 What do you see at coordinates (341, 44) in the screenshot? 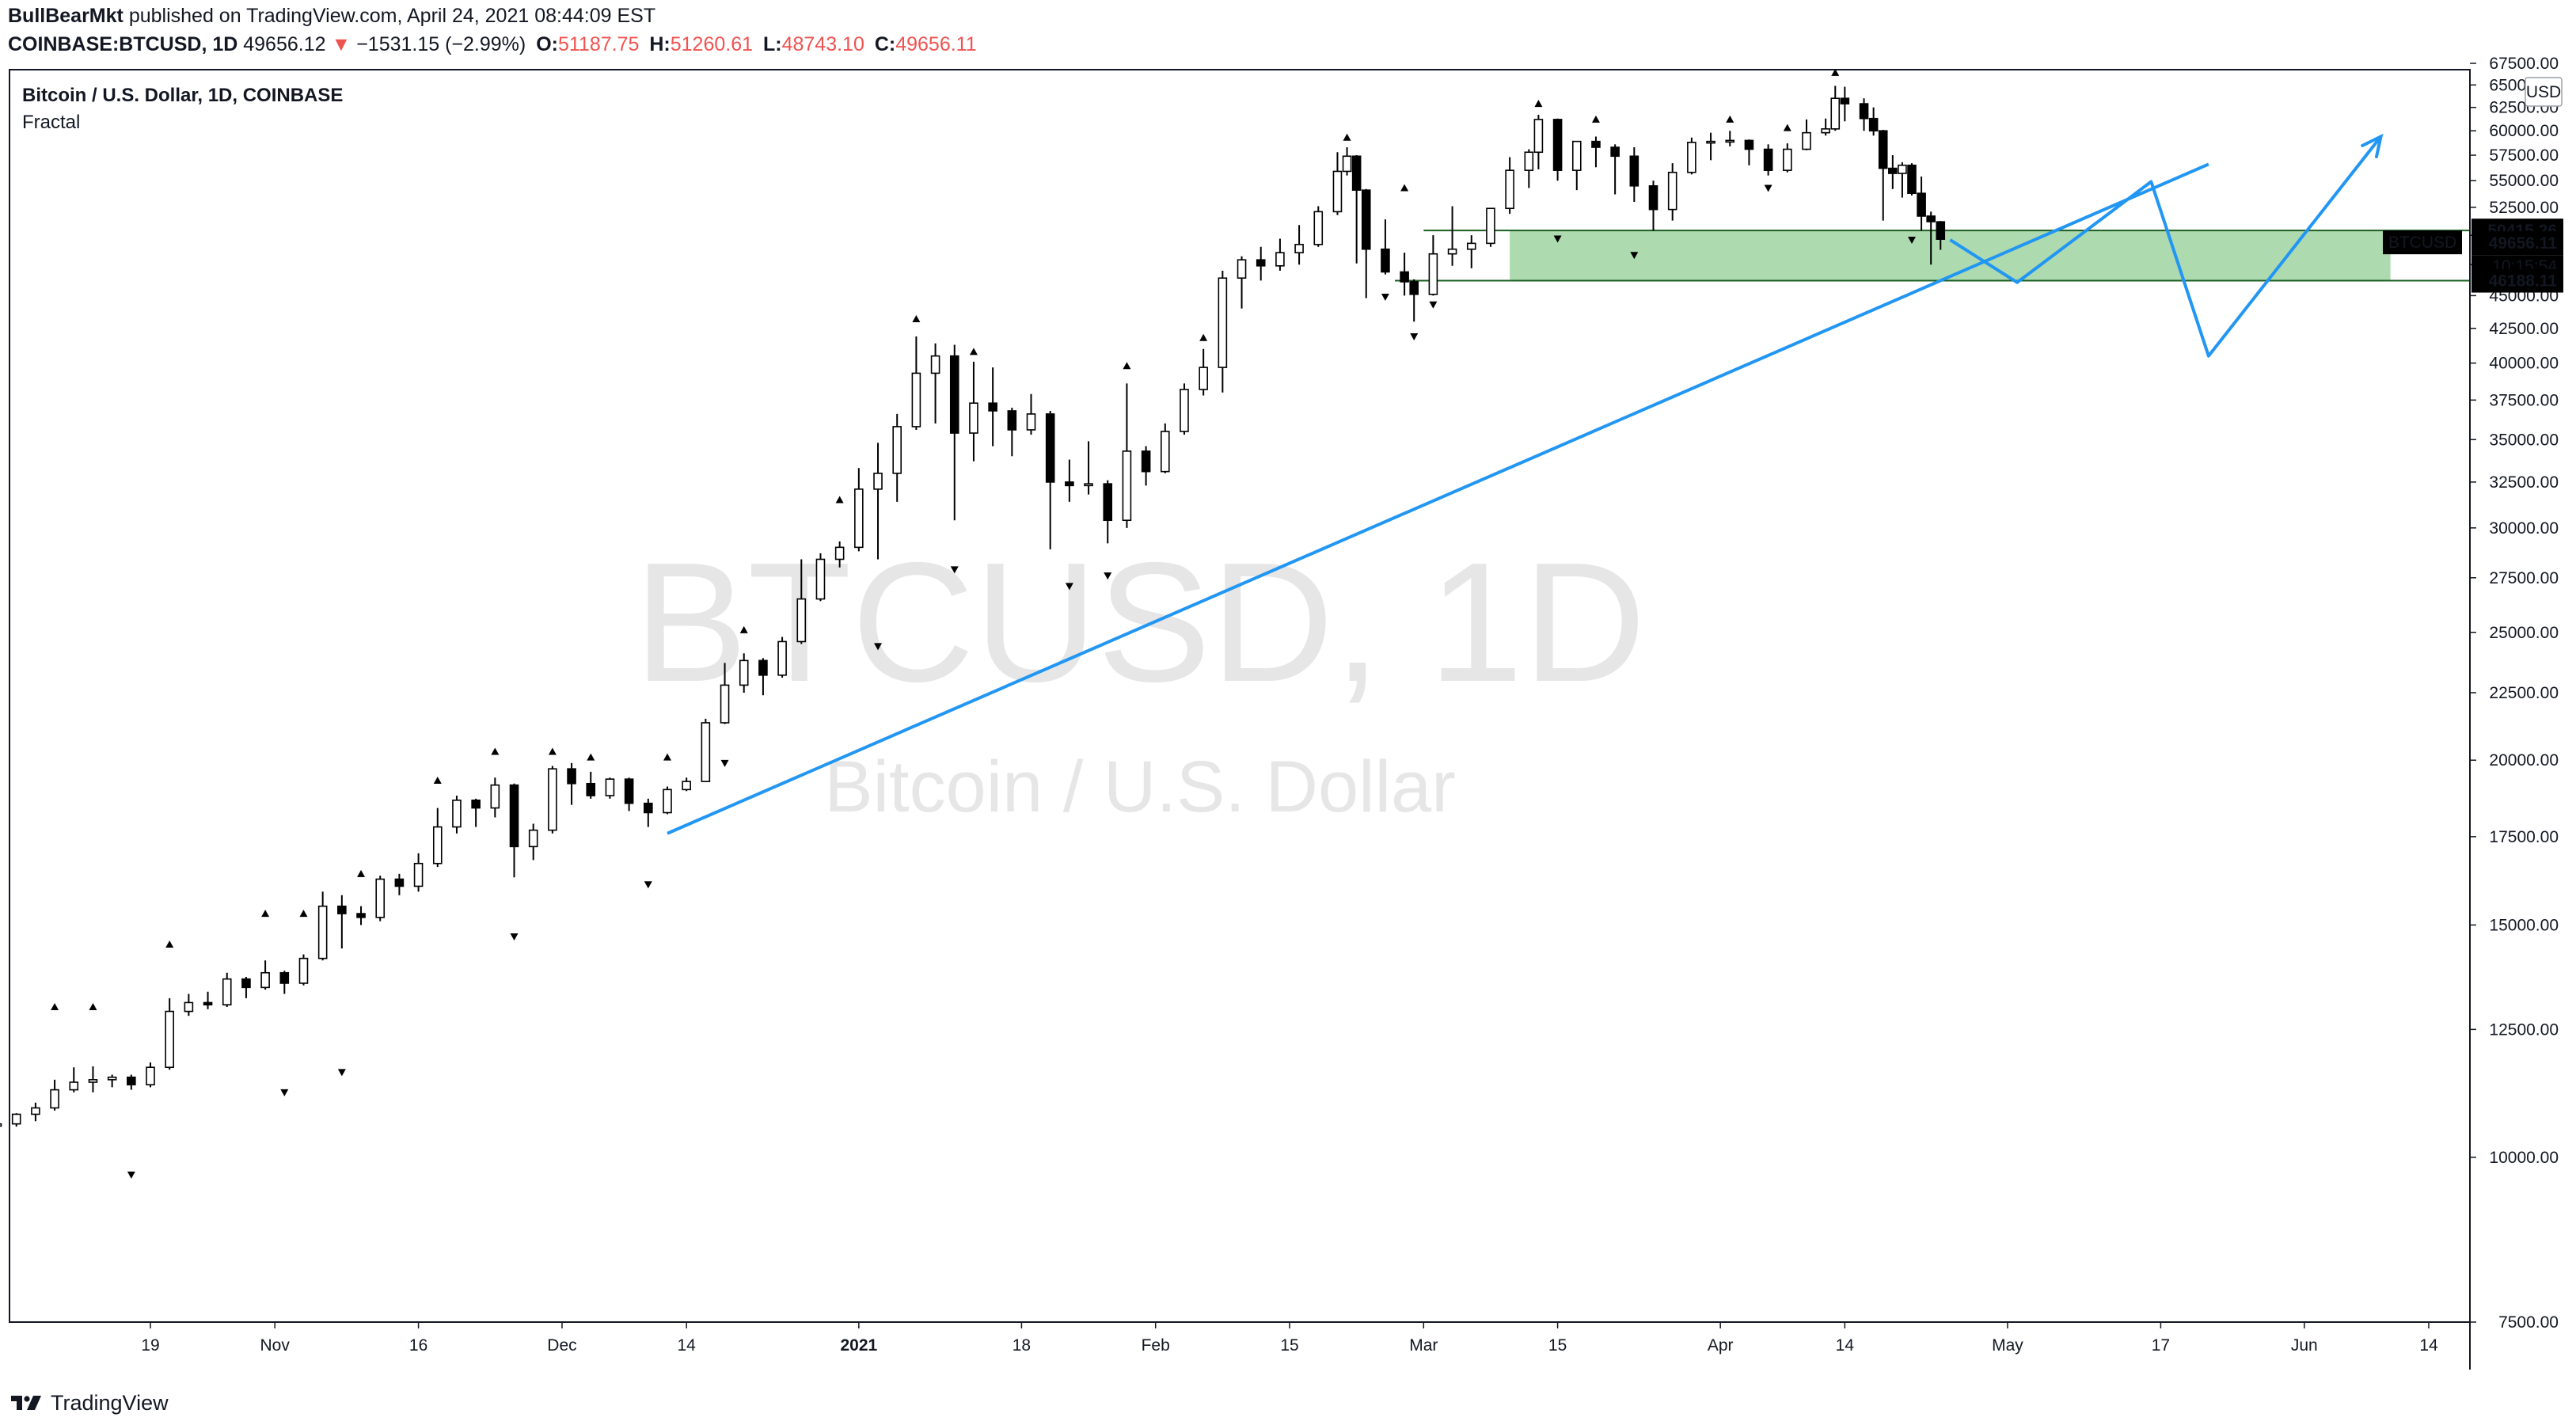
I see `down-arrow-icon: ▼` at bounding box center [341, 44].